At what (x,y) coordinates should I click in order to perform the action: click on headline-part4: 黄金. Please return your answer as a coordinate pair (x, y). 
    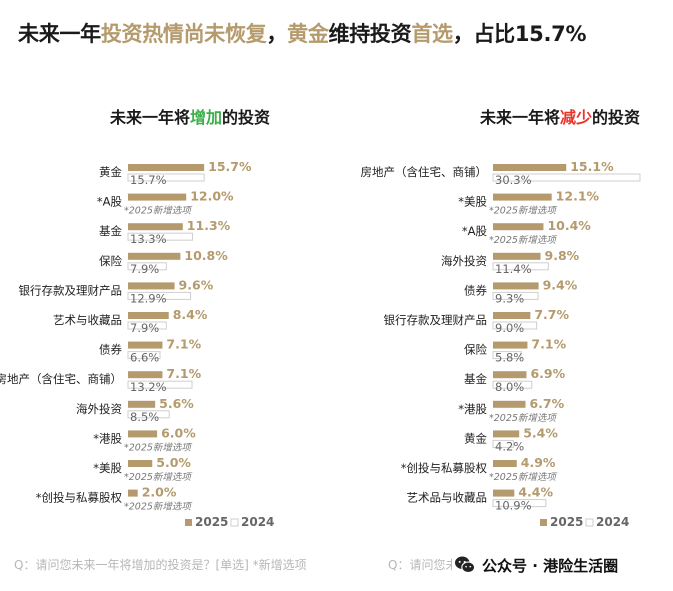
    Looking at the image, I should click on (308, 34).